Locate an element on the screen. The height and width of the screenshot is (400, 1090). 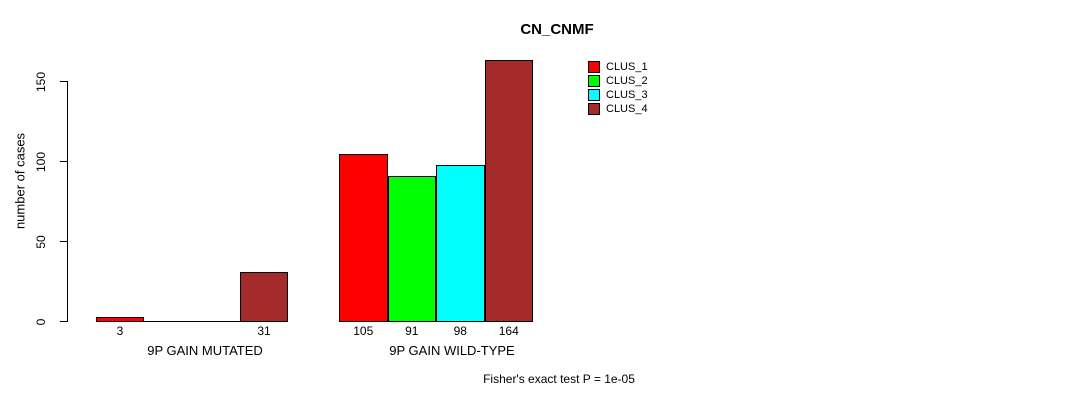
footnote: Fisher's exact test P = 1e-05 is located at coordinates (559, 379).